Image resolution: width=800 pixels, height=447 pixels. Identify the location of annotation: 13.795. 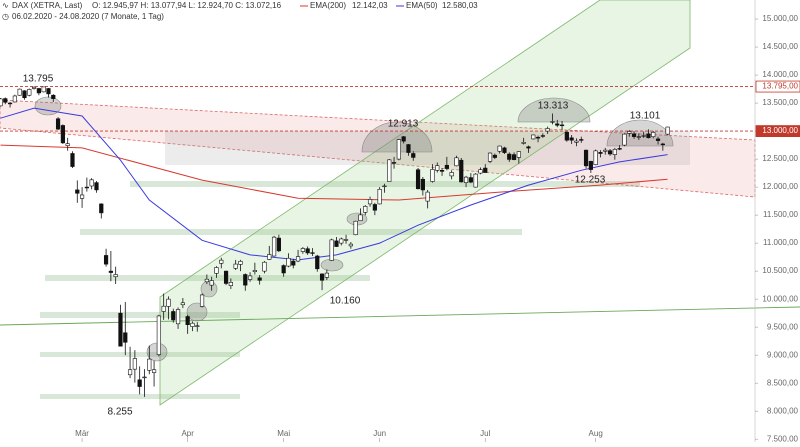
(38, 79).